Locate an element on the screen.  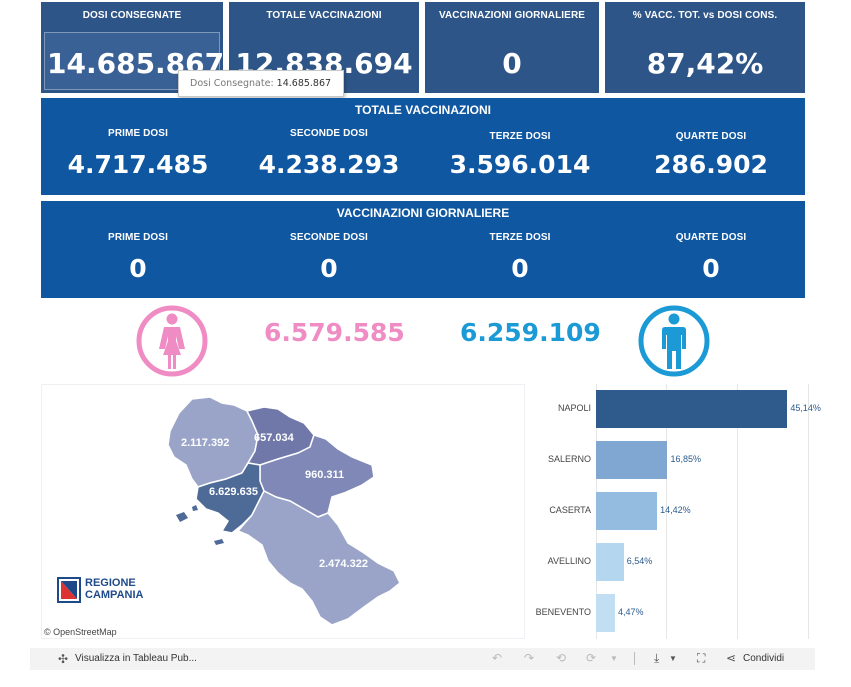
tooltip-label: Dosi Consegnate: is located at coordinates (232, 83).